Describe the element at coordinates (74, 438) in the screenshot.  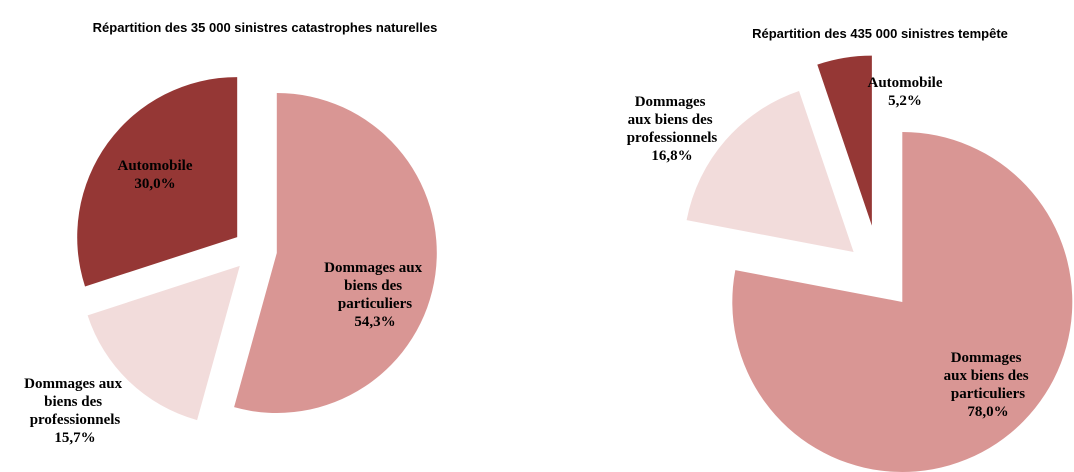
I see `slice-value: 15,7%` at that location.